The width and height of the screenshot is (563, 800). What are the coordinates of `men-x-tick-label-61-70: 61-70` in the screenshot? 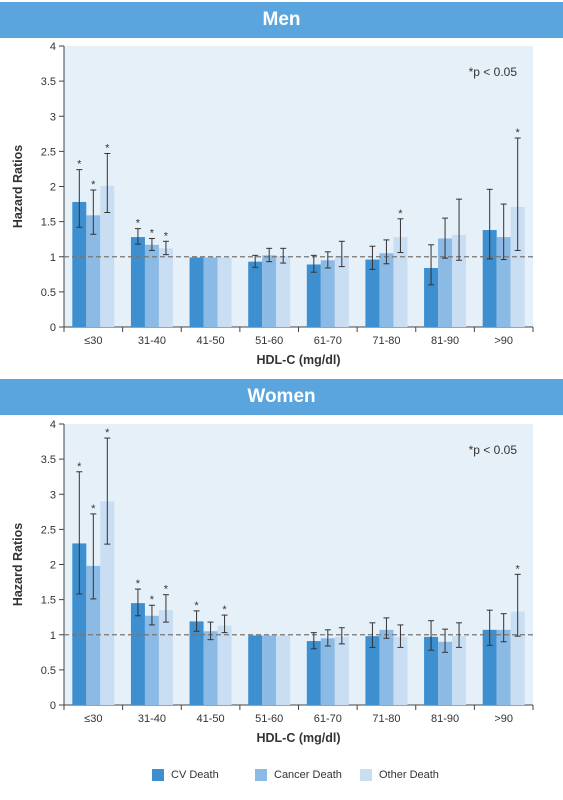 It's located at (328, 341).